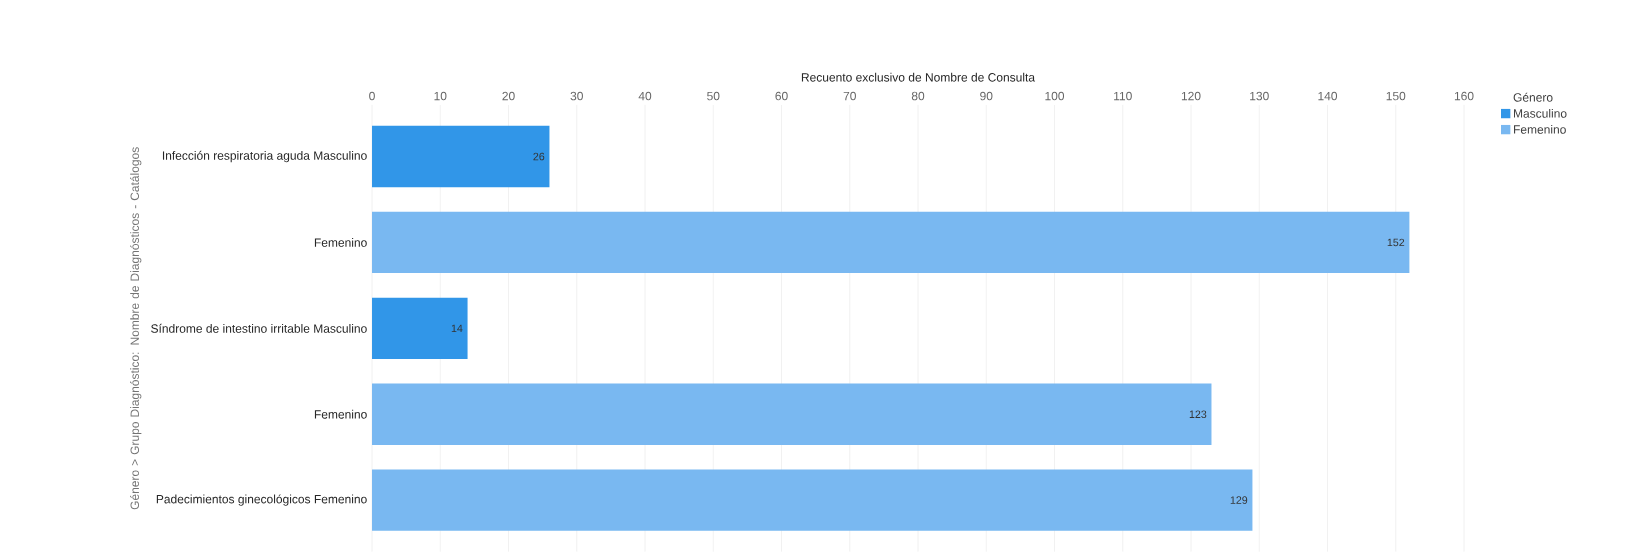  Describe the element at coordinates (645, 96) in the screenshot. I see `x-tick-label: 40` at that location.